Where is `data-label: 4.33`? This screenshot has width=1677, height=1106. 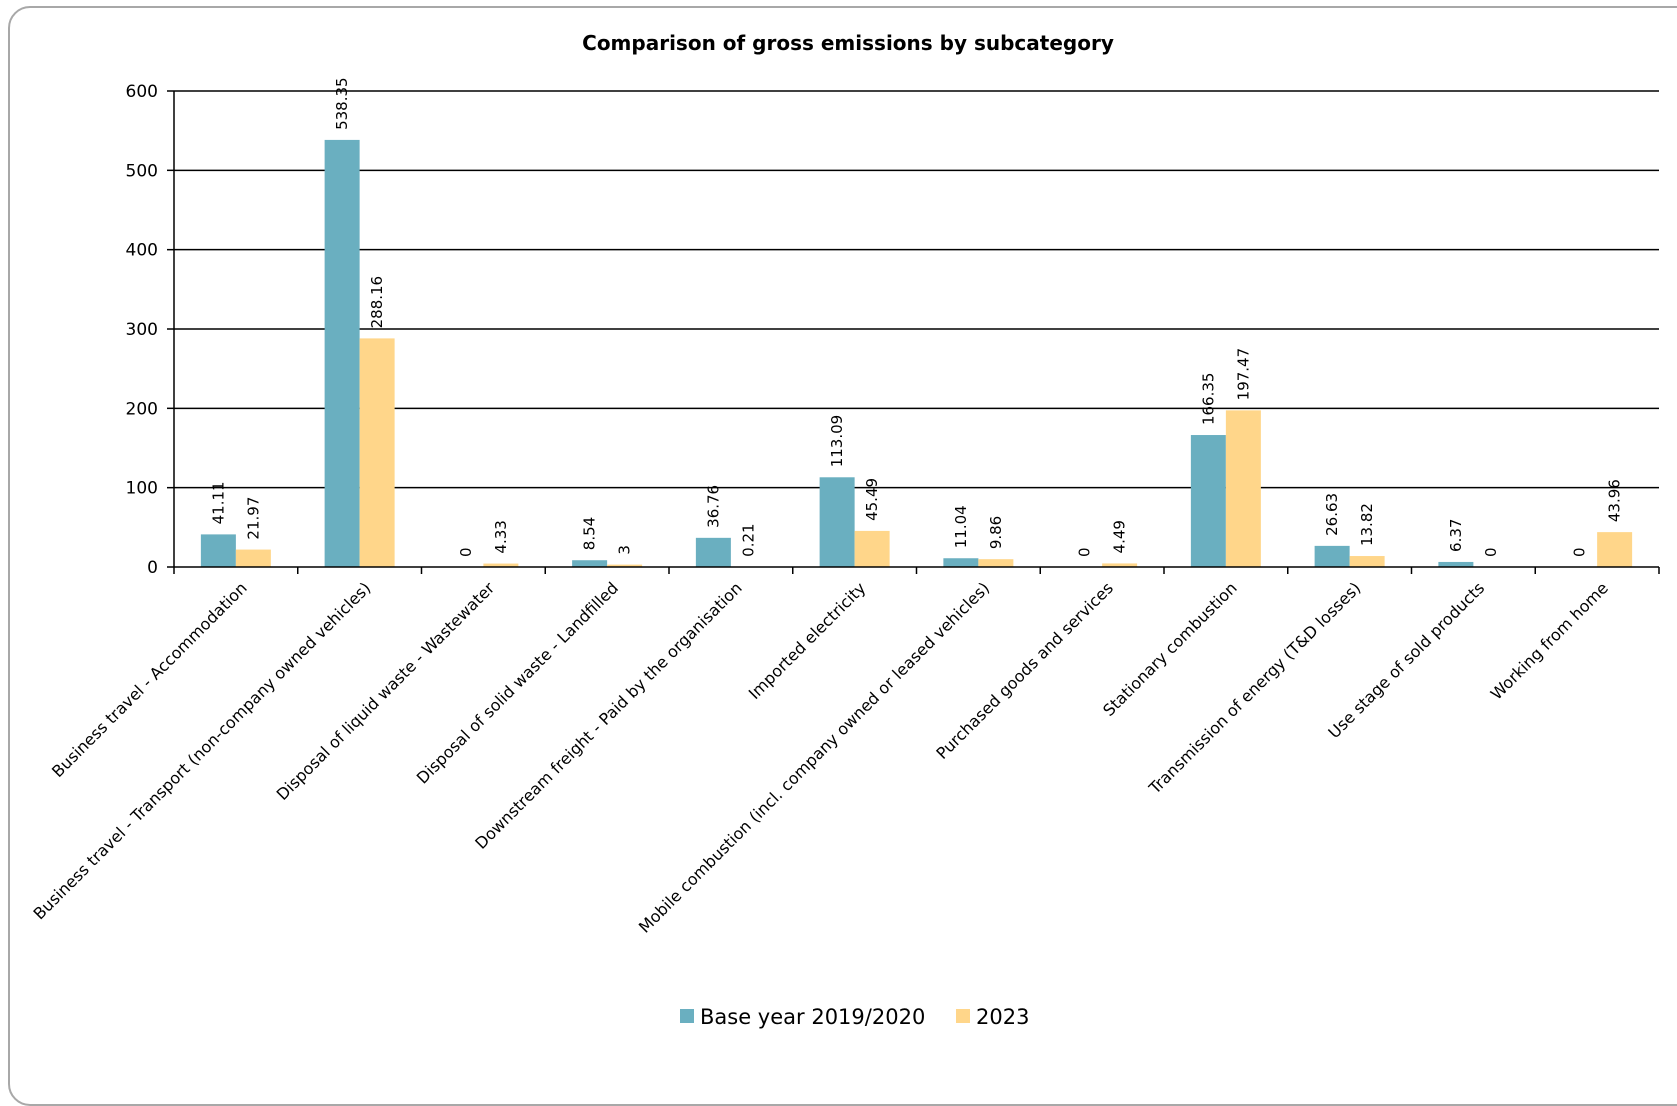
data-label: 4.33 is located at coordinates (501, 536).